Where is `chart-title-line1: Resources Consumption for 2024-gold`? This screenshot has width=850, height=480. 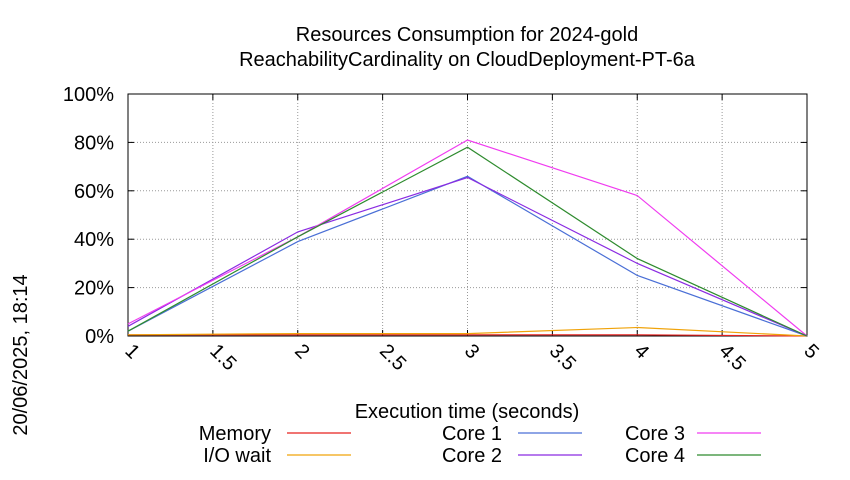
chart-title-line1: Resources Consumption for 2024-gold is located at coordinates (467, 35).